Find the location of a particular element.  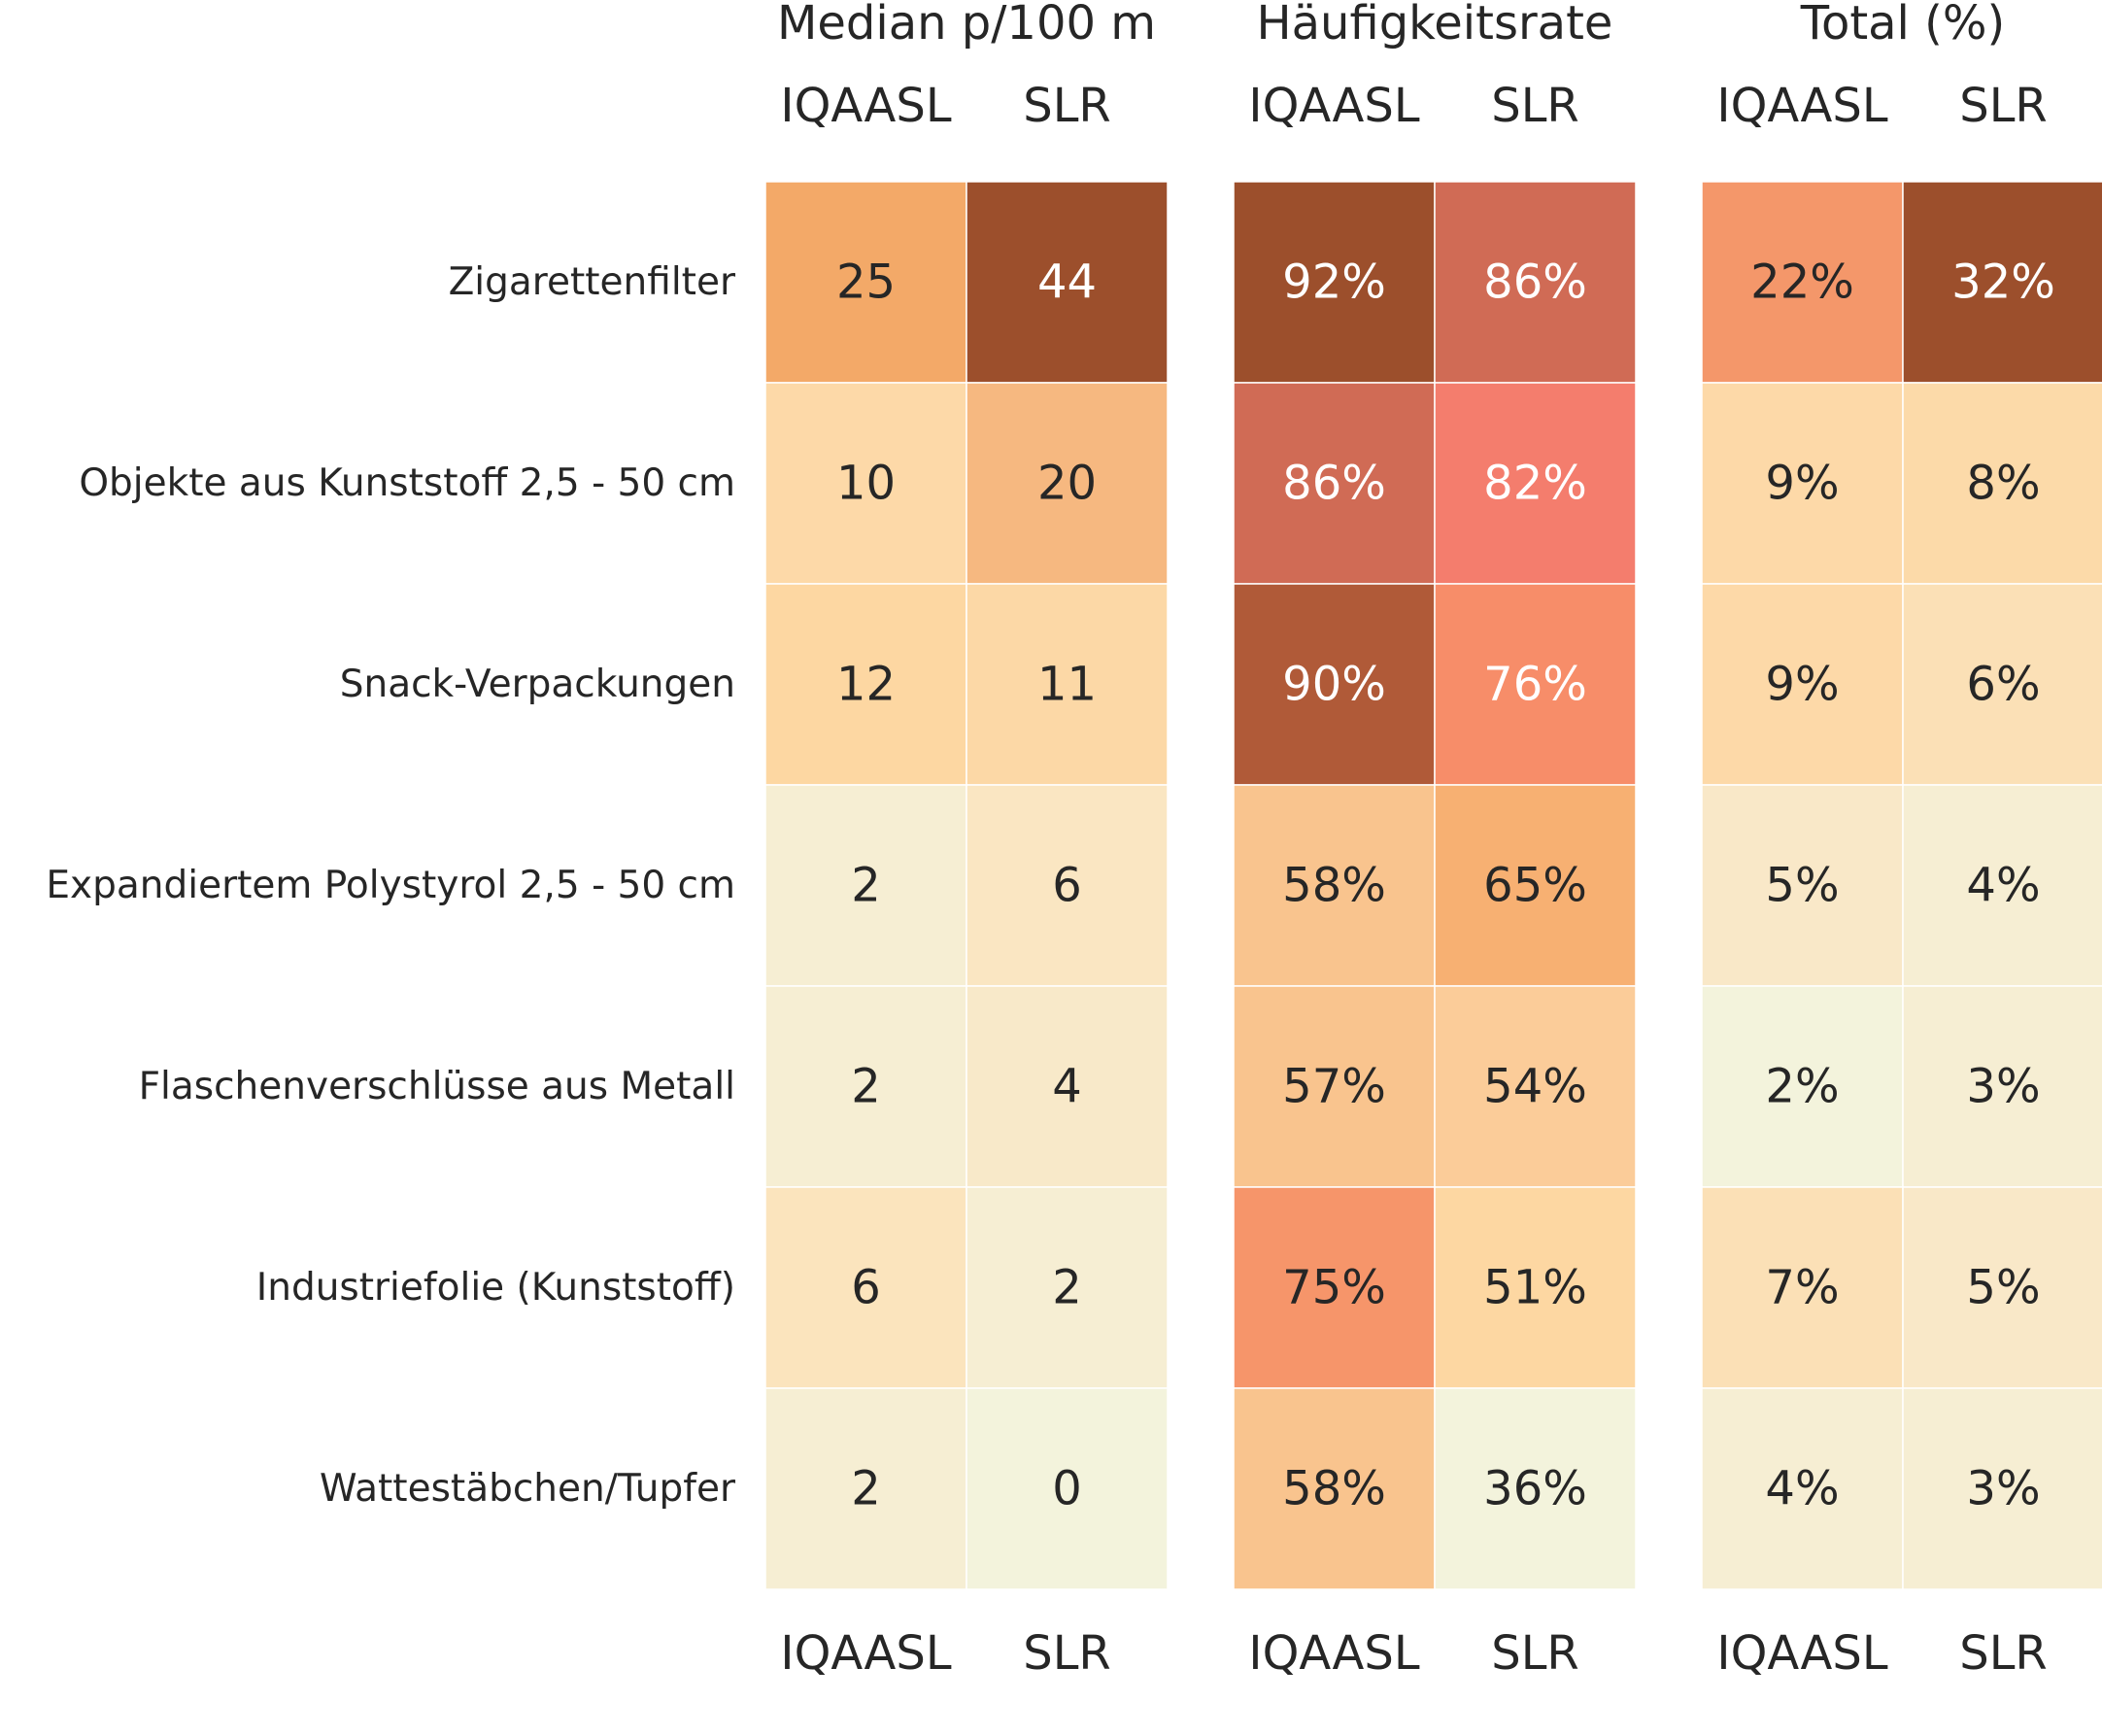

cell-value-label: 0 is located at coordinates (1067, 1489).